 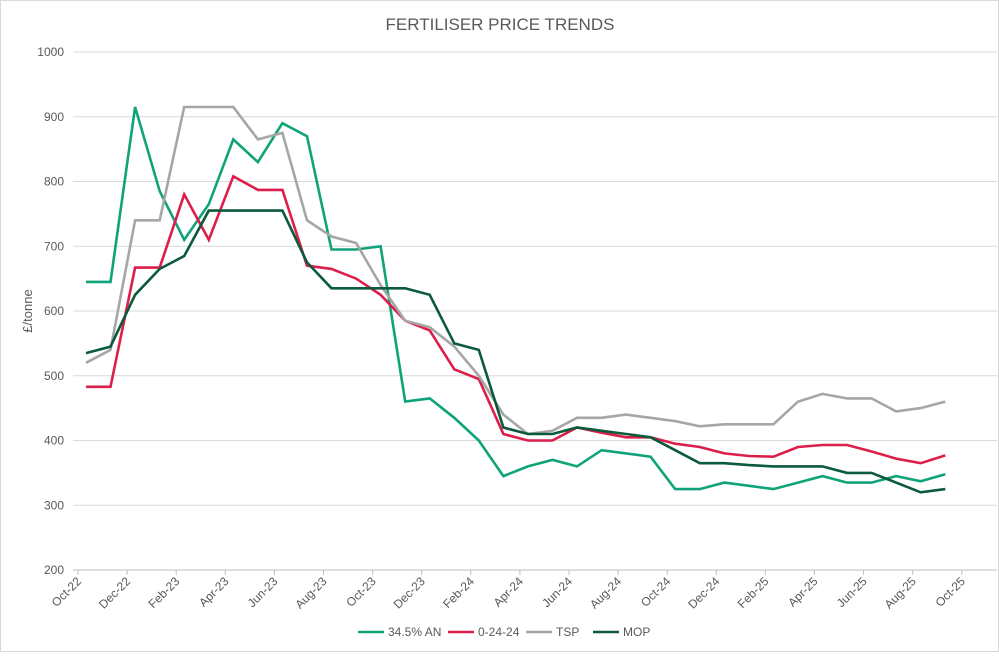 What do you see at coordinates (499, 632) in the screenshot?
I see `legend-label: 0-24-24` at bounding box center [499, 632].